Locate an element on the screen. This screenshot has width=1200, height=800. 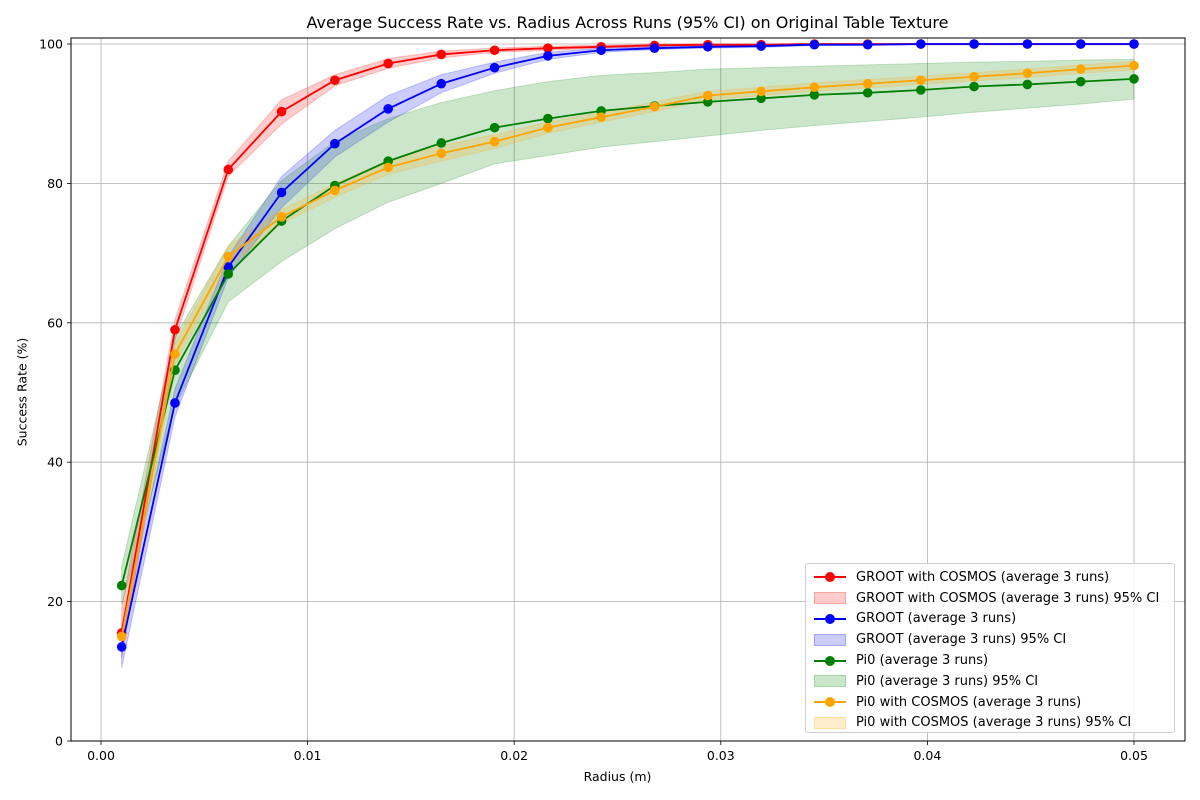
legend-label: Pi0 with COSMOS (average 3 runs) 95% CI is located at coordinates (994, 723).